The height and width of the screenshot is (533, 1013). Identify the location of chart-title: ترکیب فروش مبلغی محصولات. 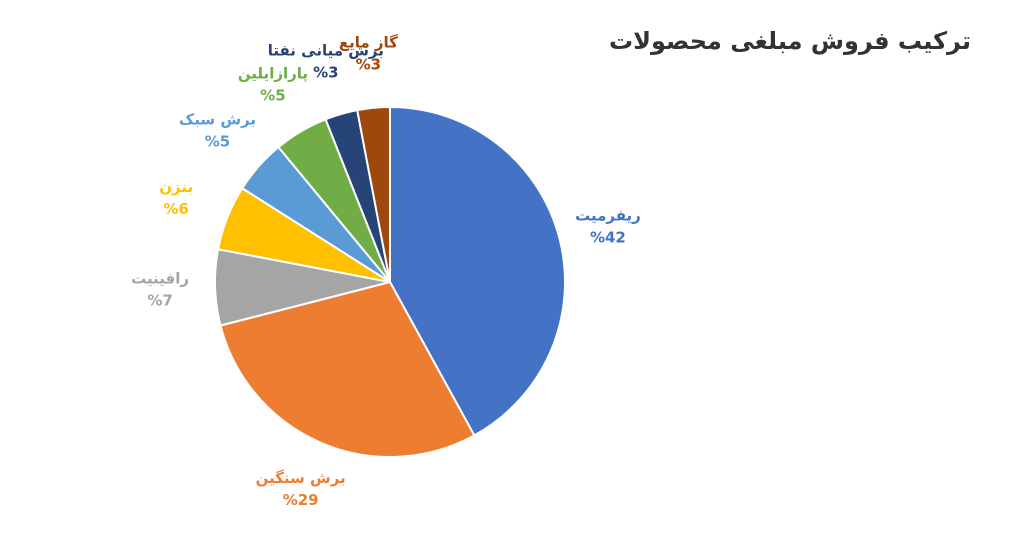
(790, 41).